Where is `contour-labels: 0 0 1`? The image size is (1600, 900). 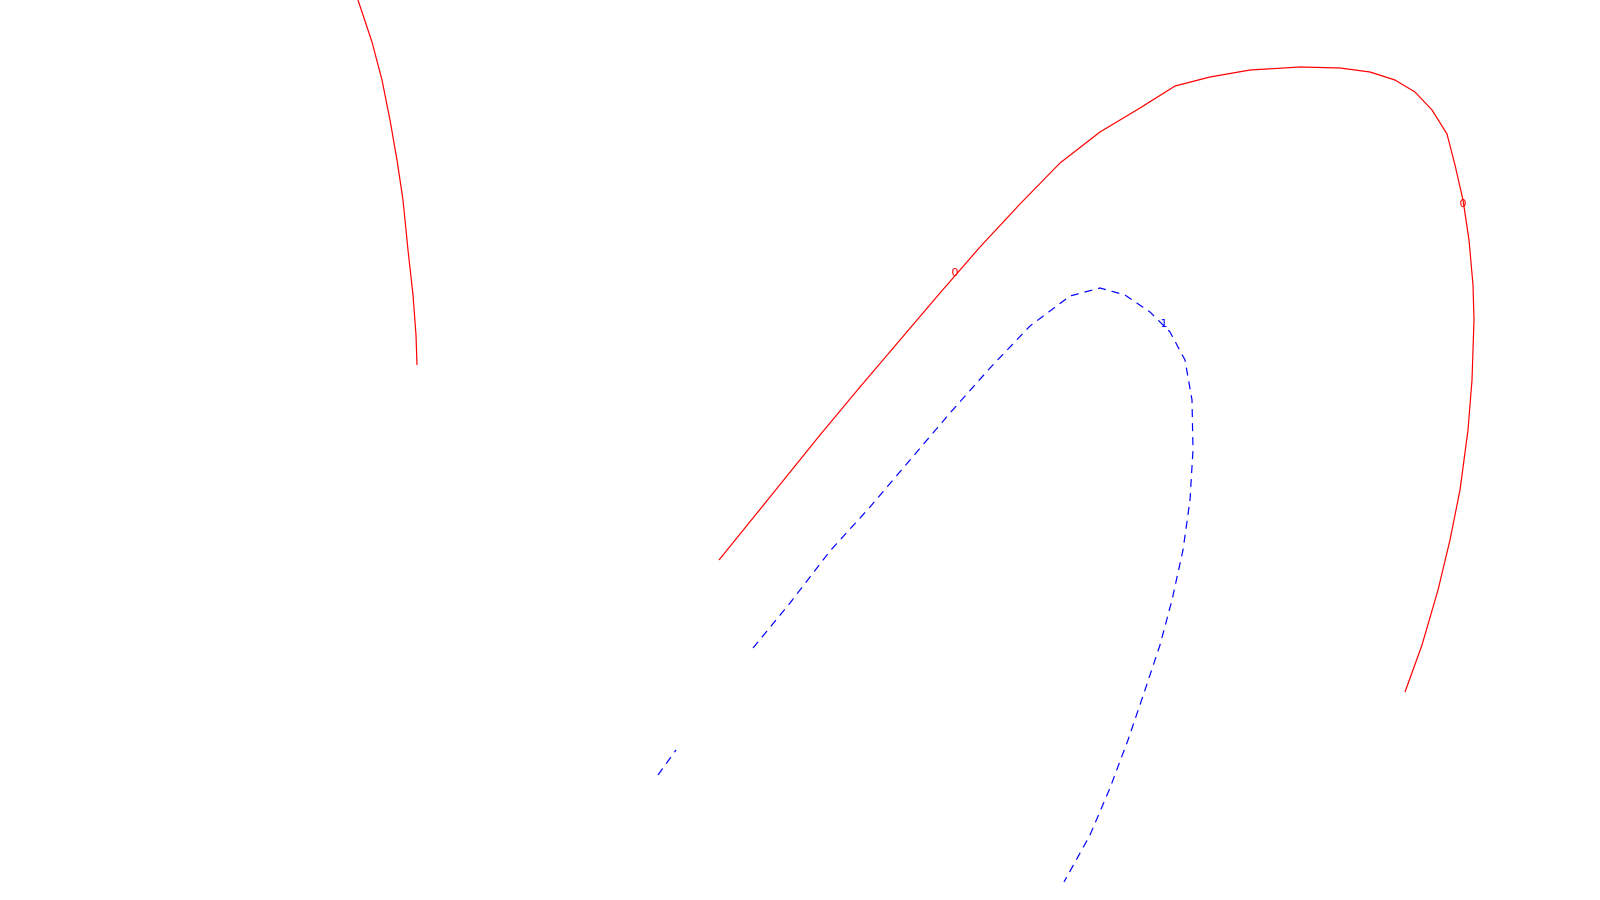
contour-labels: 0 0 1 is located at coordinates (1209, 263).